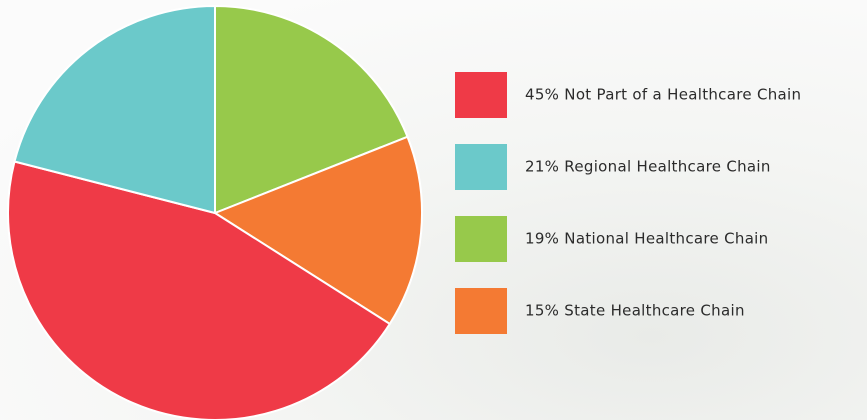  I want to click on legend-label: 15% State Healthcare Chain, so click(635, 311).